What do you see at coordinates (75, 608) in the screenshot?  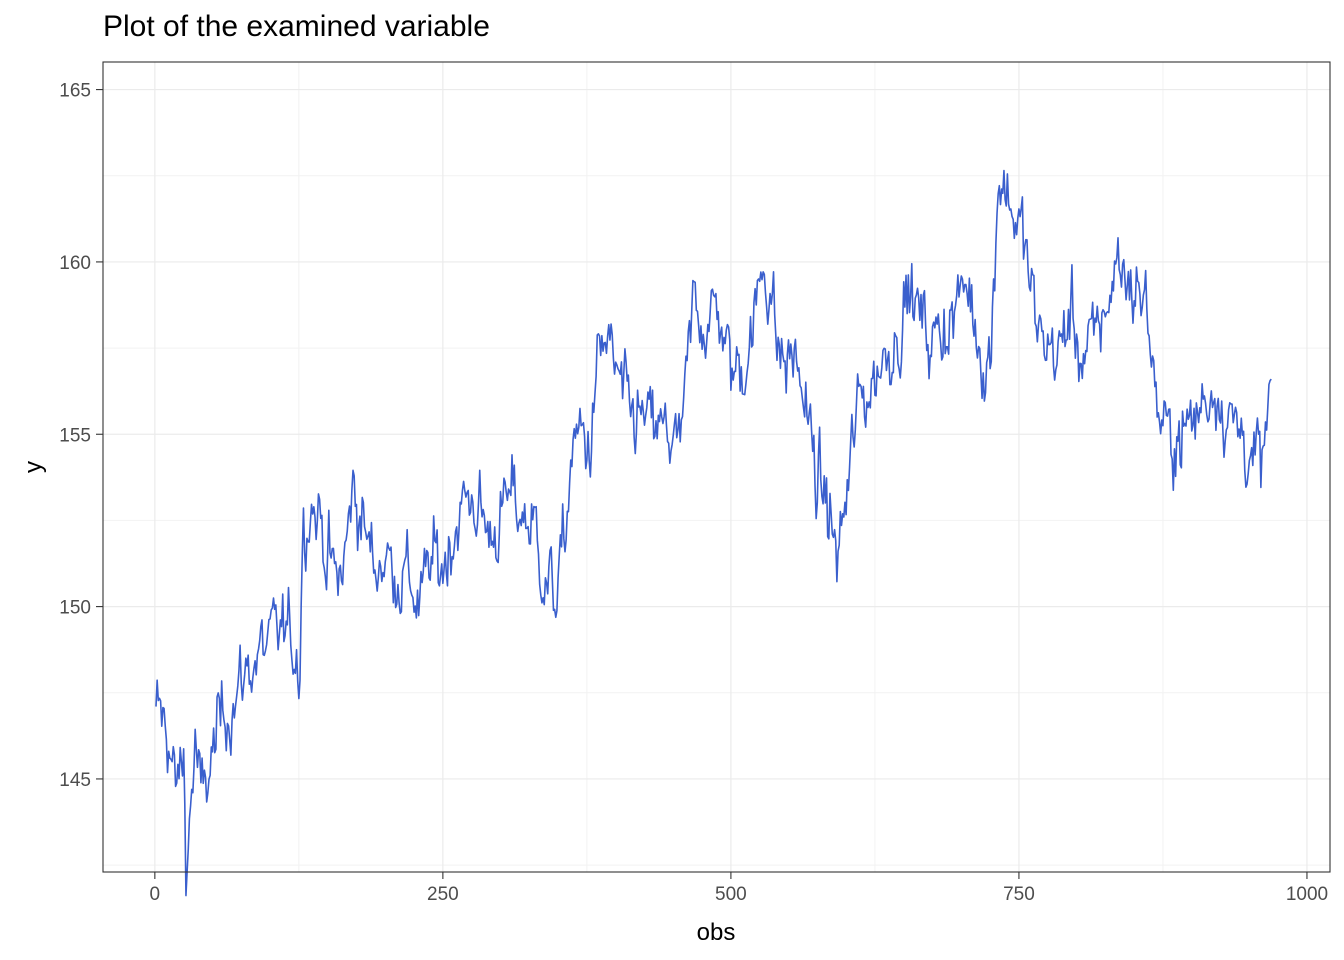 I see `y-tick-label: 150` at bounding box center [75, 608].